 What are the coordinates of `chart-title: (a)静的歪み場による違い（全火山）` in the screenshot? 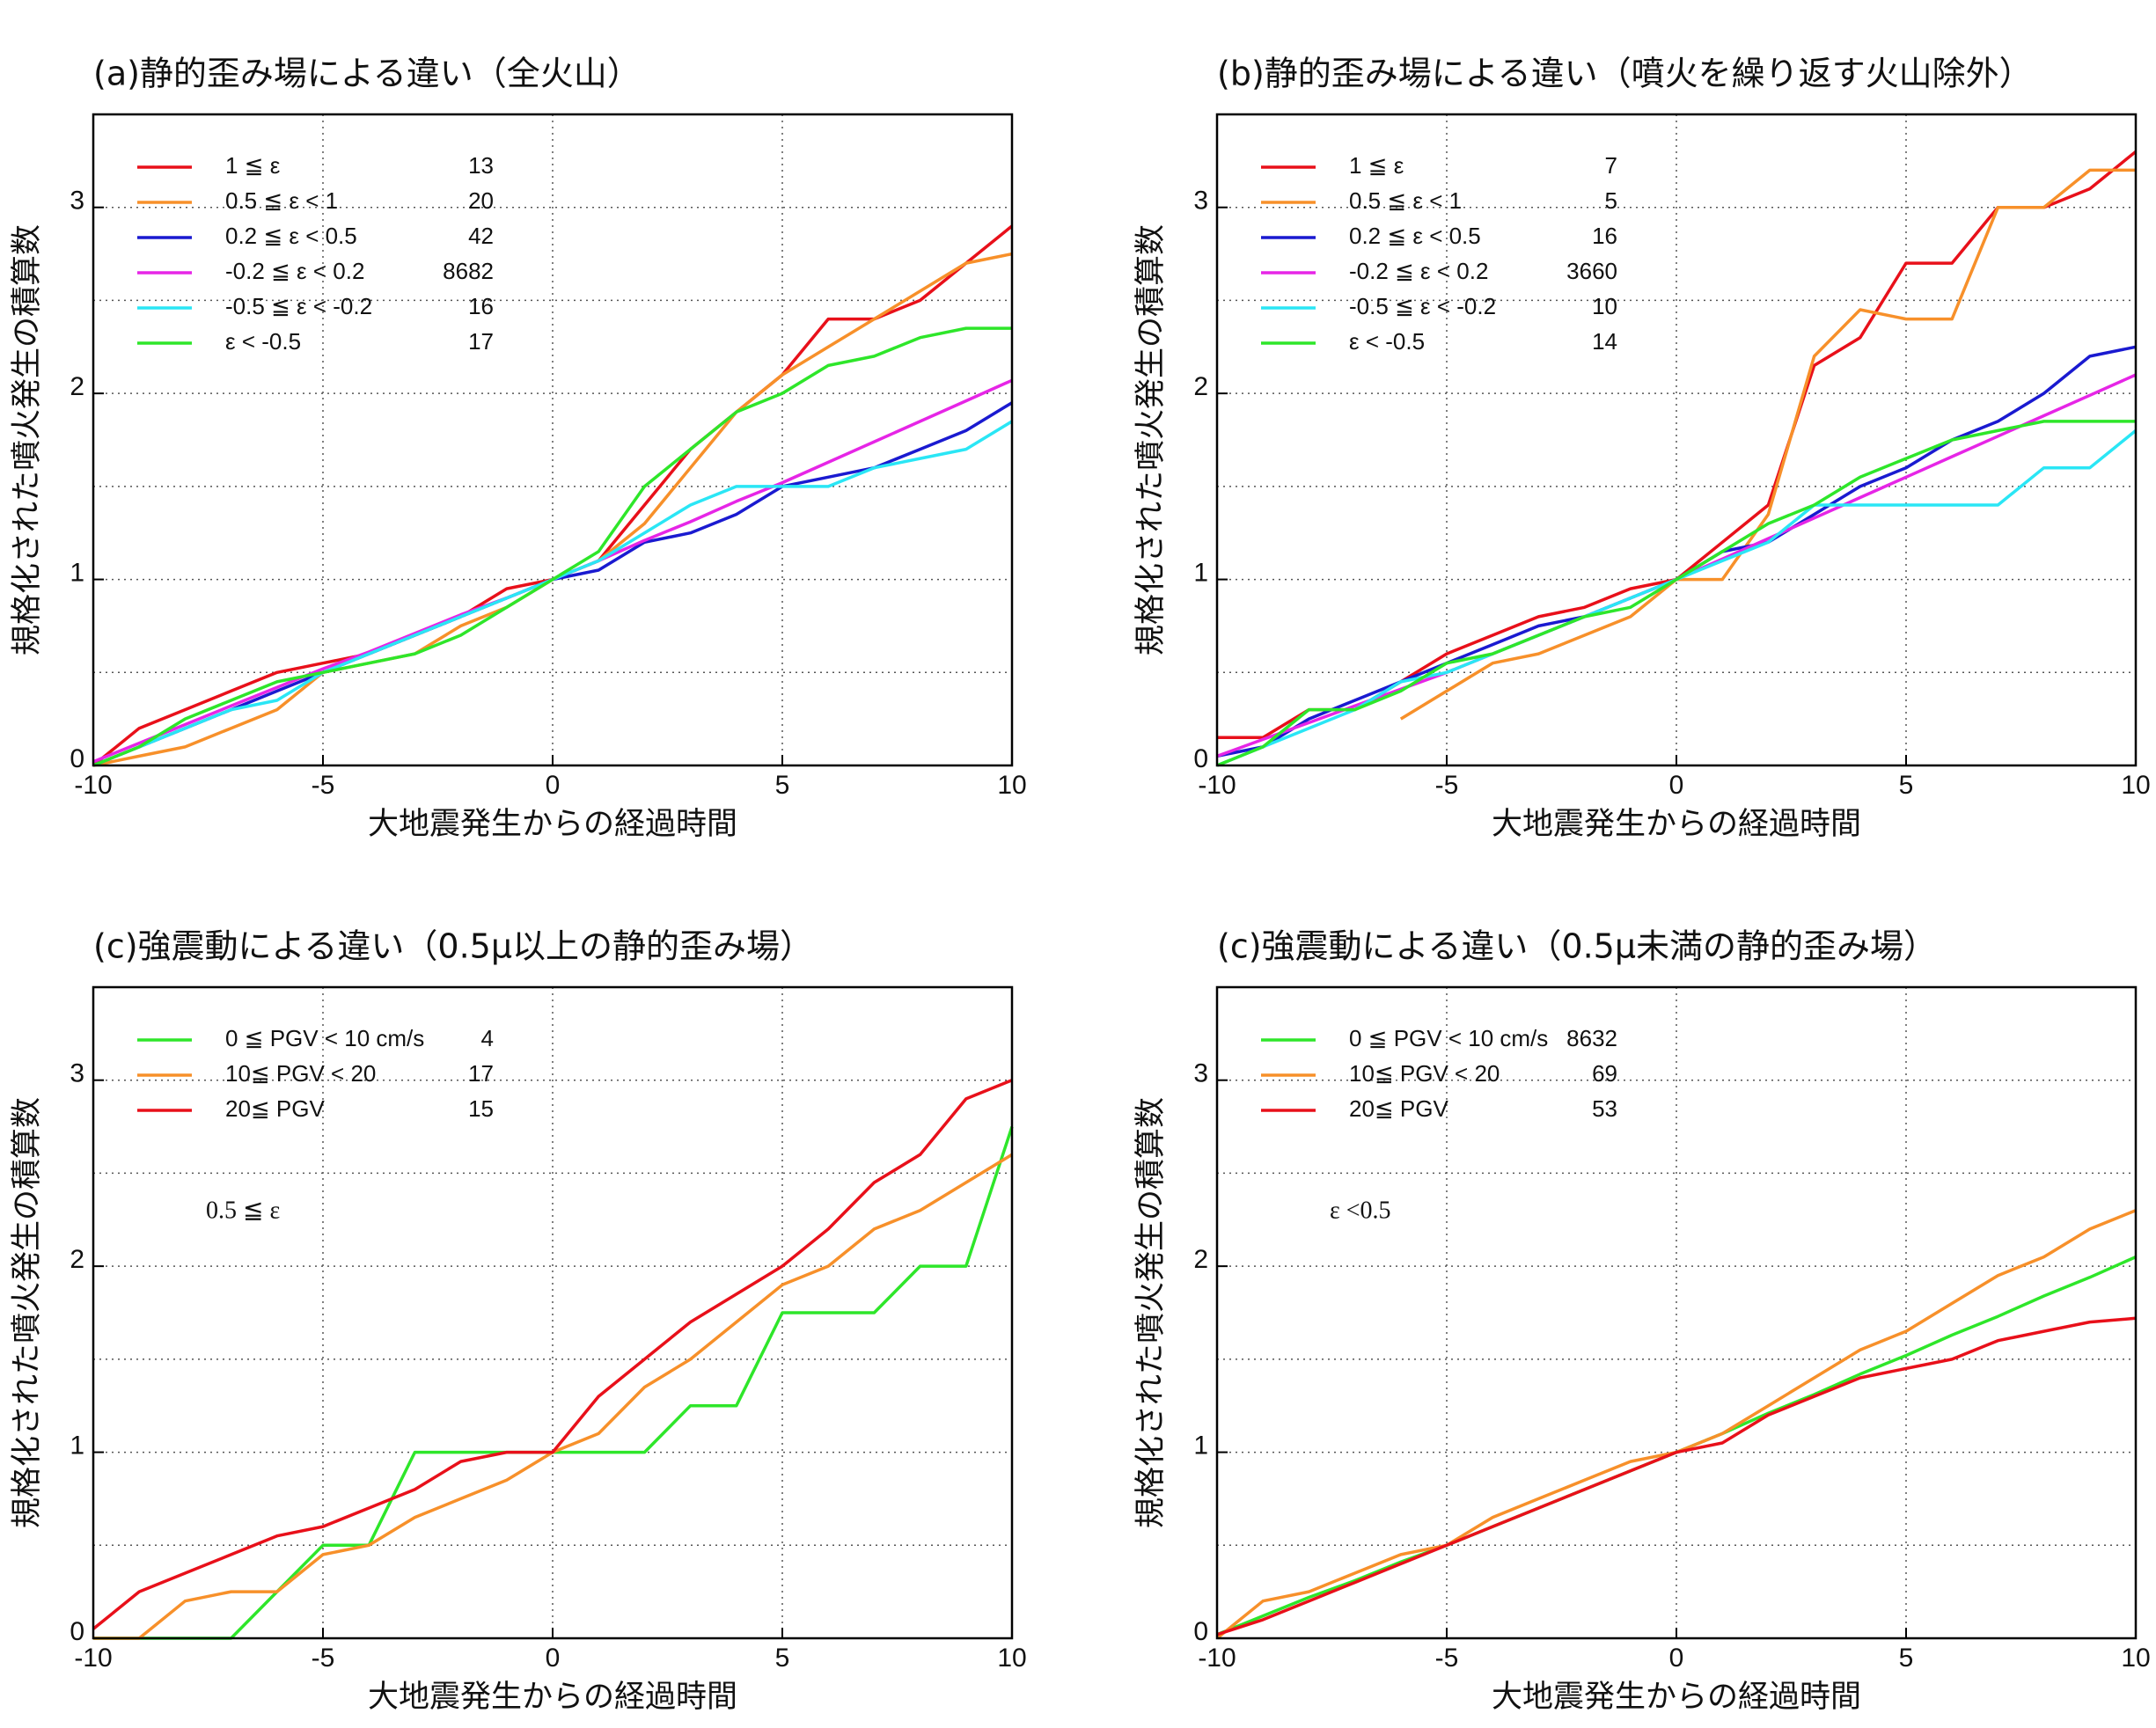 It's located at (367, 74).